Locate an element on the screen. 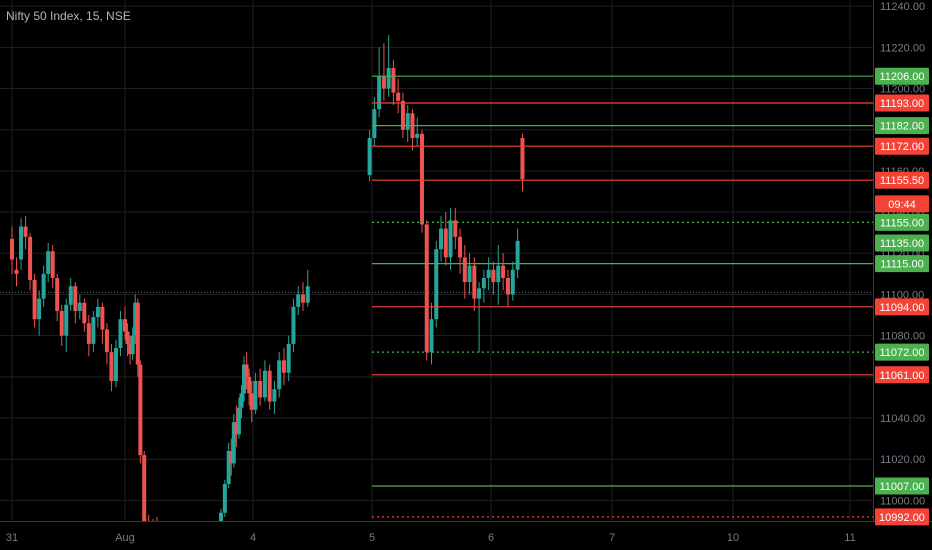 The image size is (932, 550). level-price-badge: 11193.00 is located at coordinates (902, 104).